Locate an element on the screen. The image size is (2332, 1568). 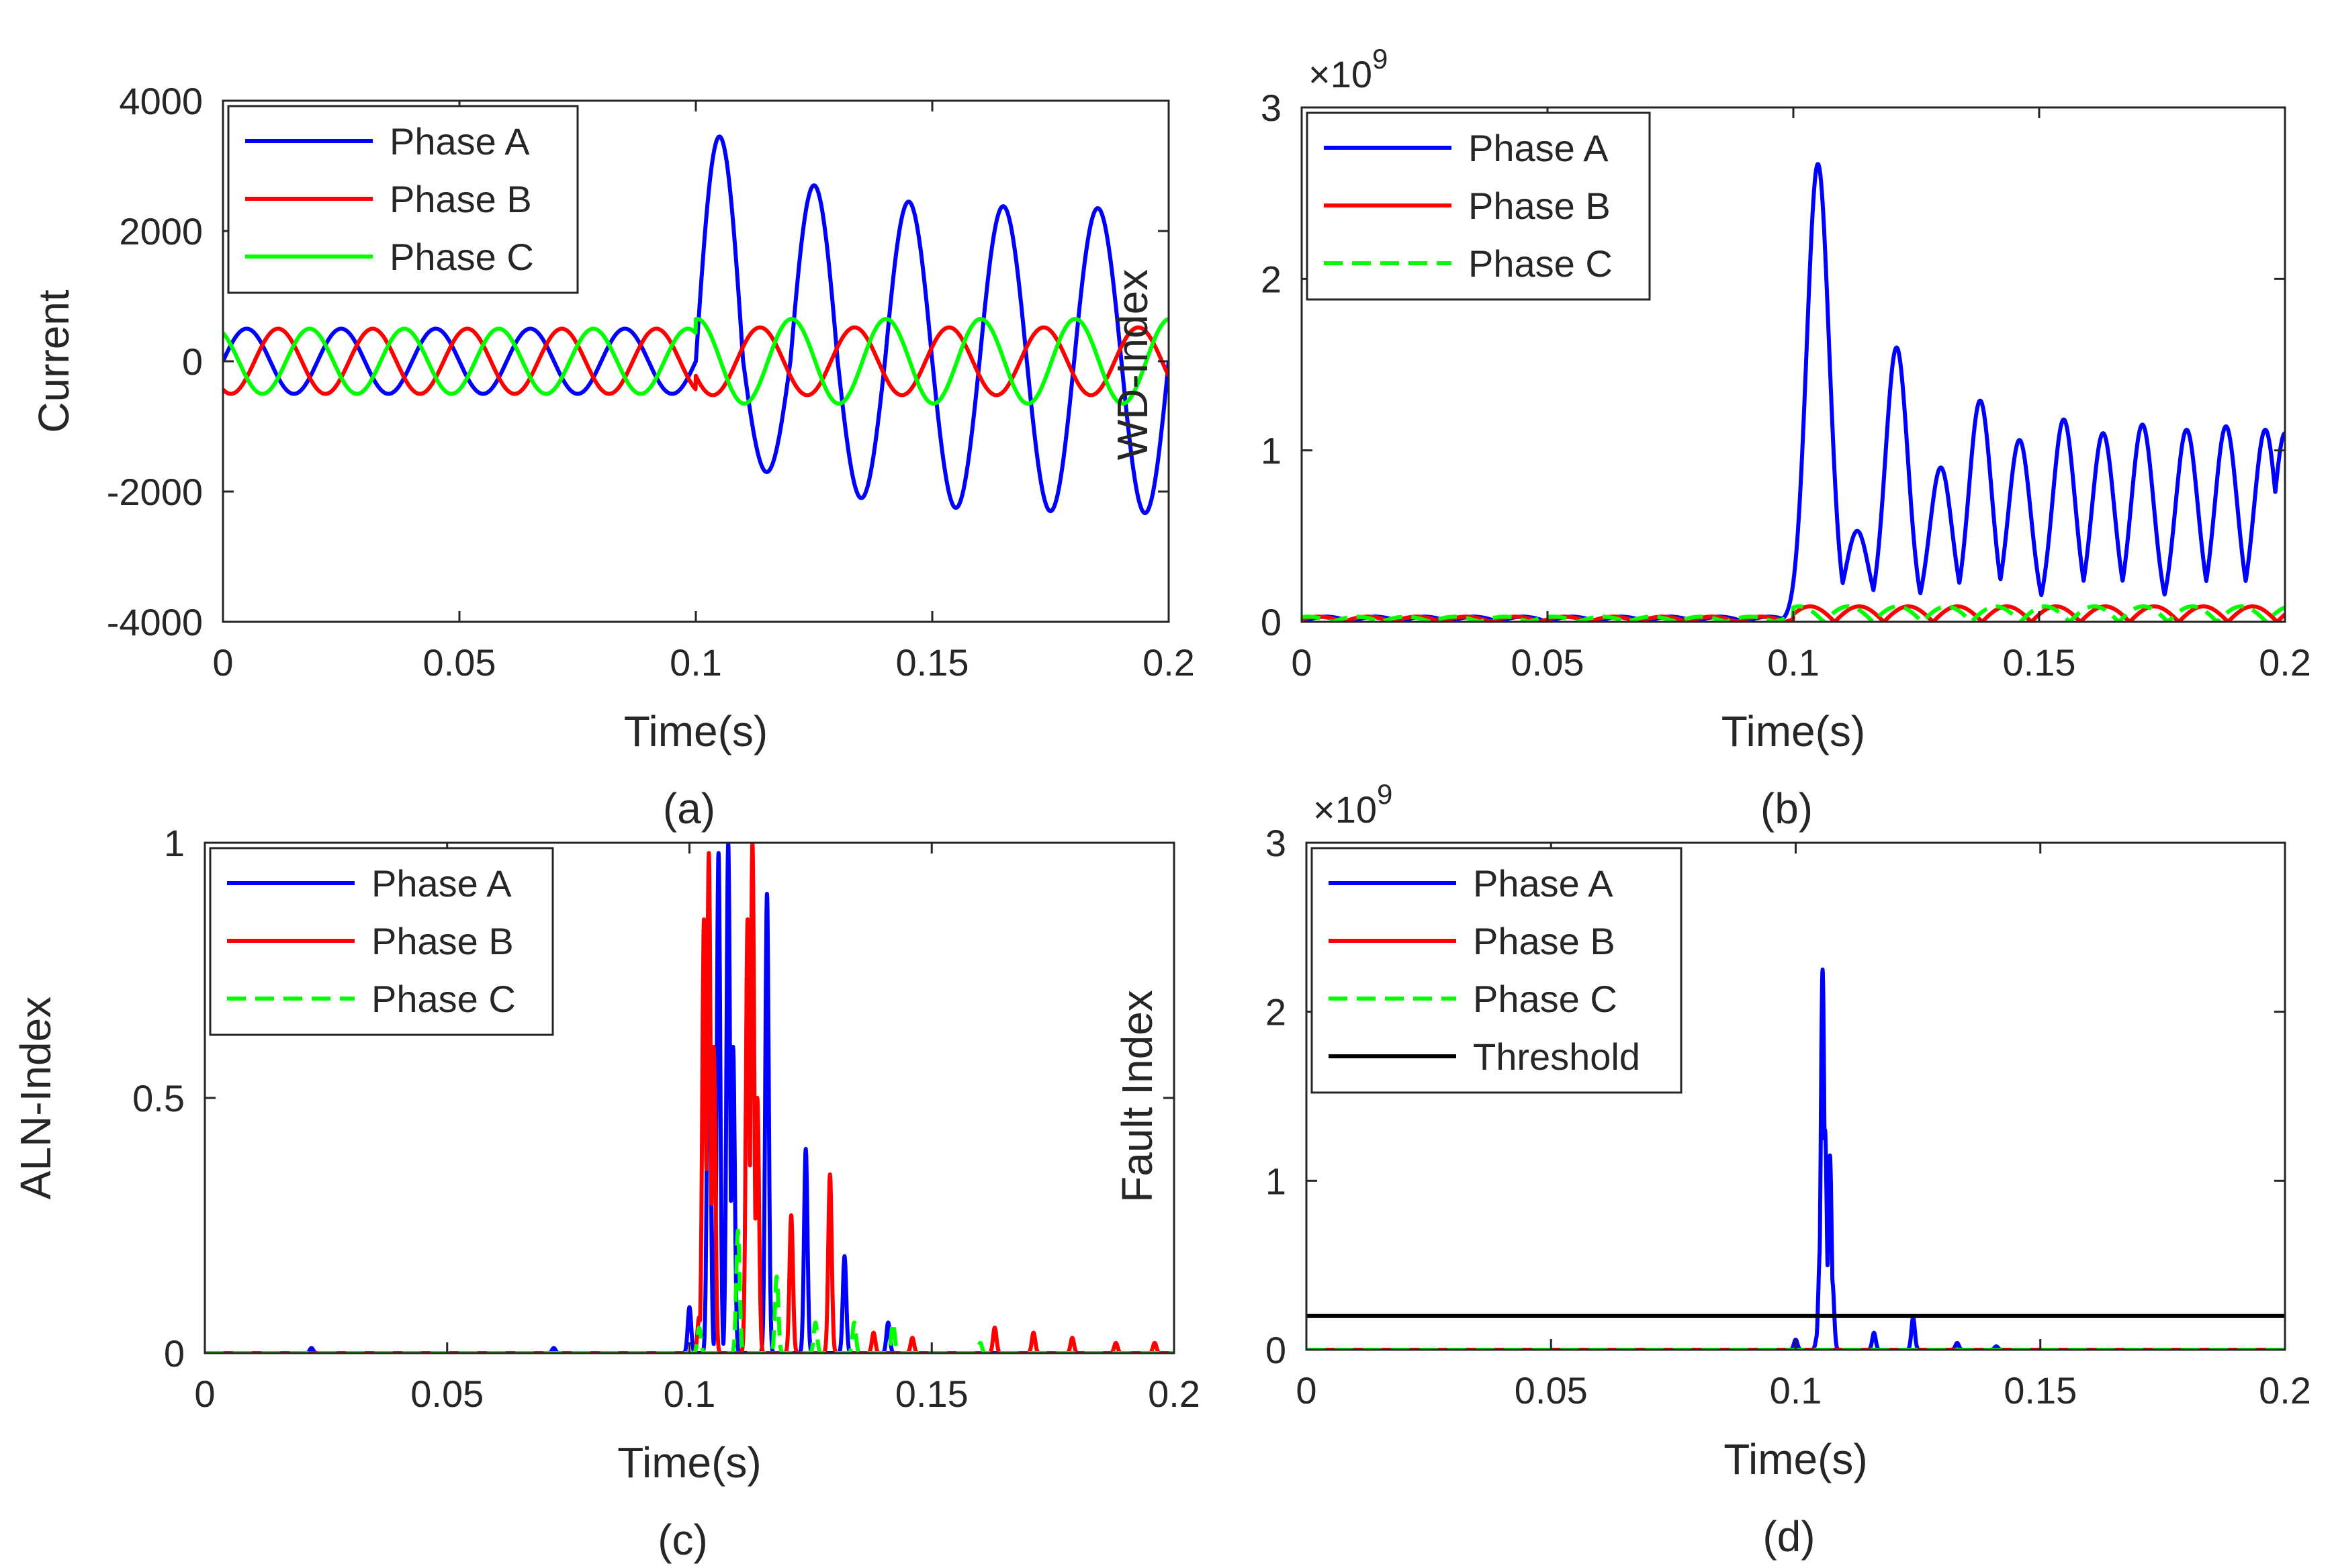
legend: Phase A Phase B Phase C Threshold is located at coordinates (1496, 970).